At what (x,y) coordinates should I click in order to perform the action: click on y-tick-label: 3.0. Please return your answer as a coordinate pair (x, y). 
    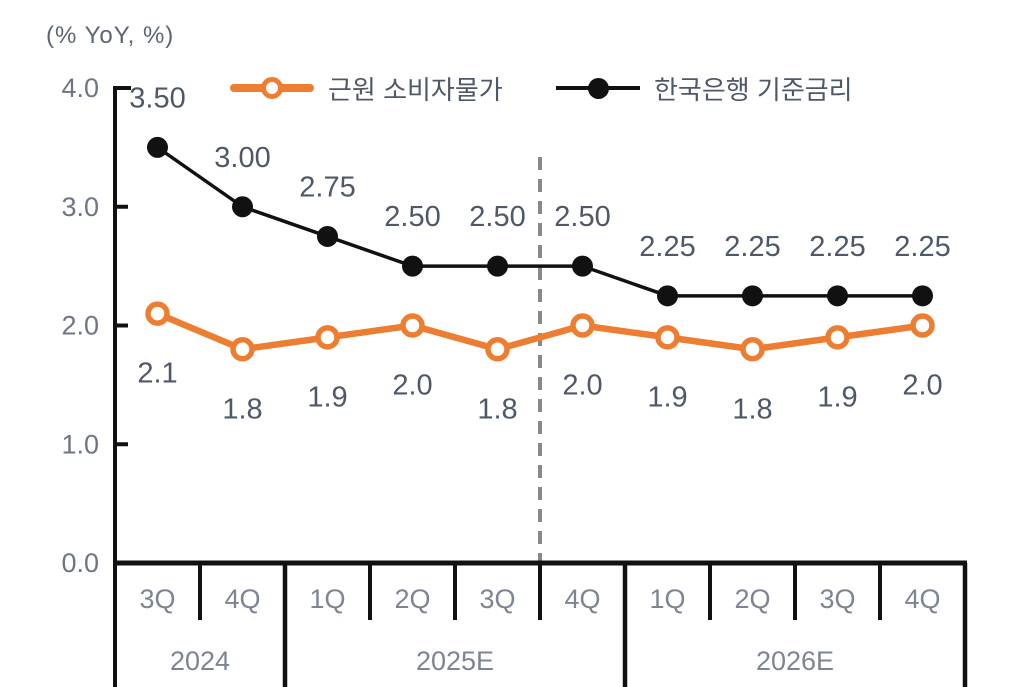
    Looking at the image, I should click on (80, 207).